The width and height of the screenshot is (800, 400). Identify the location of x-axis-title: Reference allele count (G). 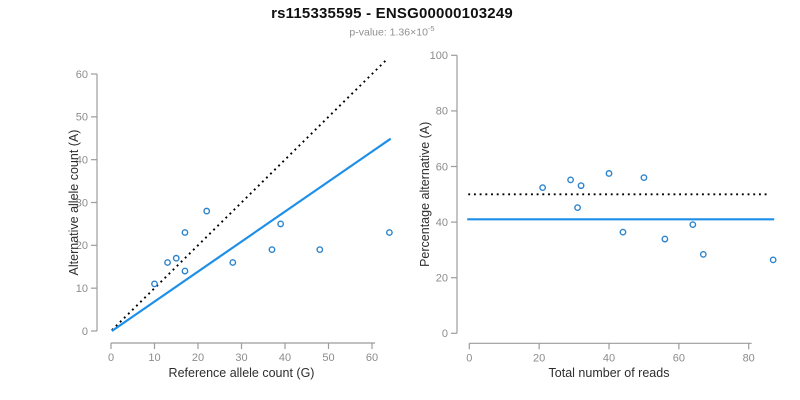
(242, 373).